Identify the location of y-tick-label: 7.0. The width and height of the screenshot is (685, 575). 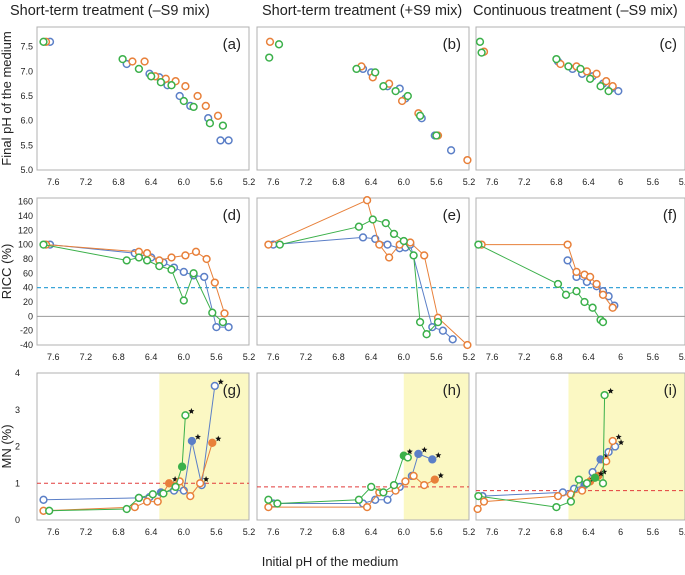
(26, 71).